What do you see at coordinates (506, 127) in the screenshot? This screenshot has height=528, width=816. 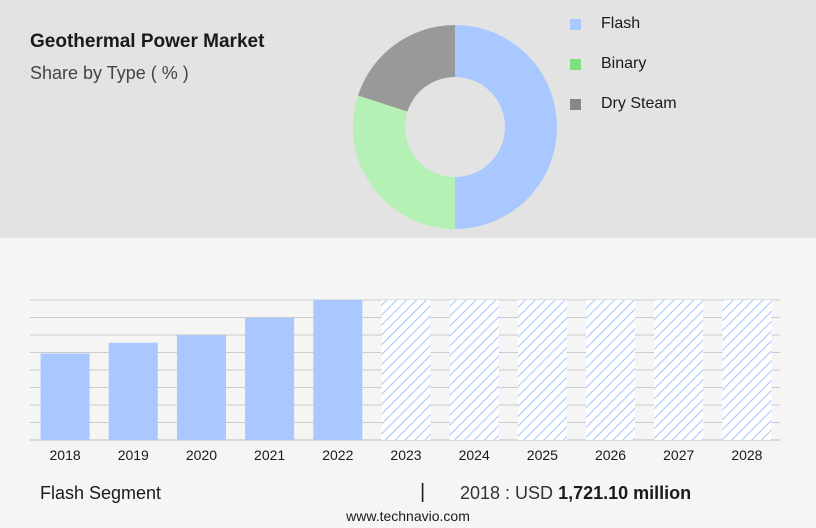 I see `donut-slice-flash` at bounding box center [506, 127].